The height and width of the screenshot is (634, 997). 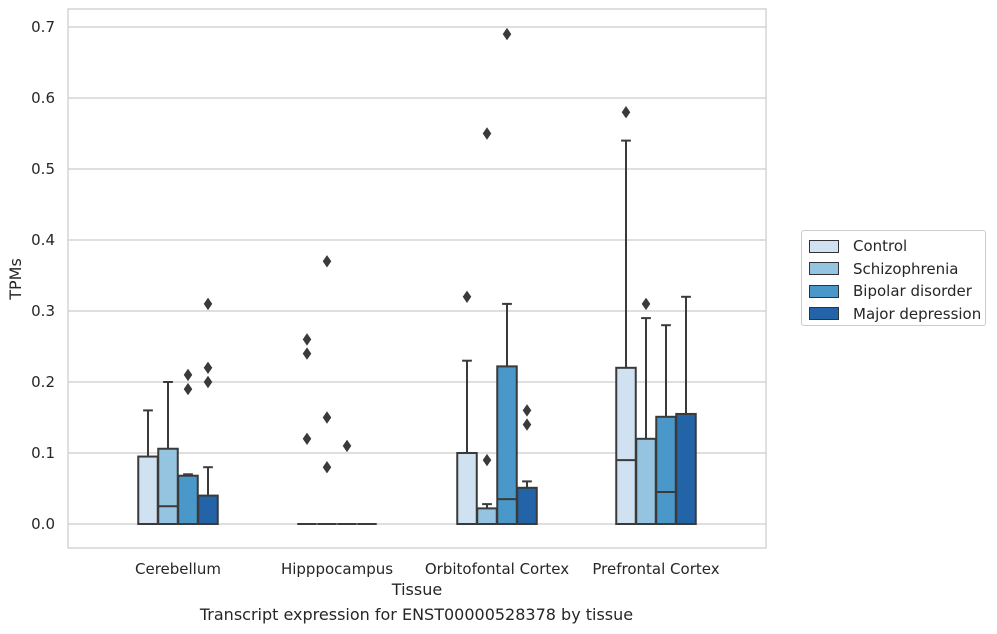 I want to click on legend-item: Control, so click(x=893, y=246).